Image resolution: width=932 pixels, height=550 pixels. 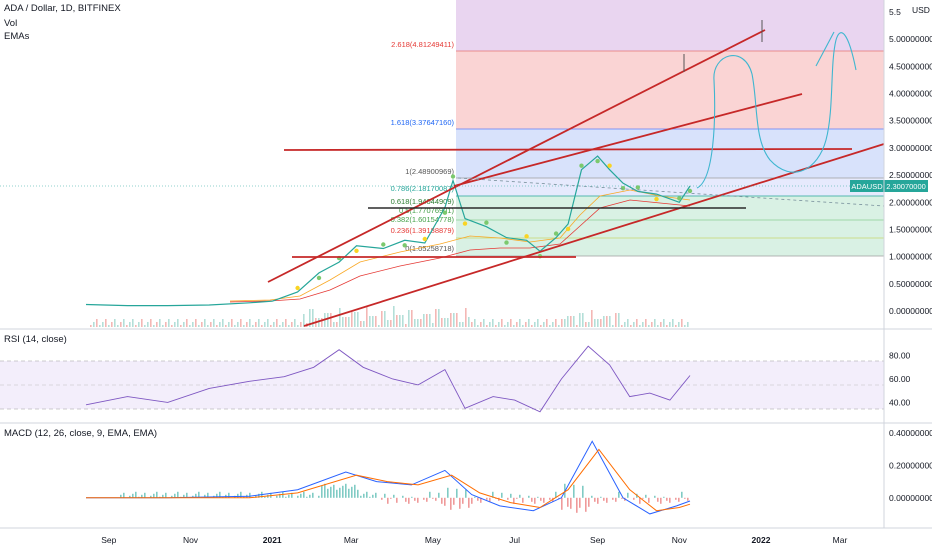 I want to click on ema-indicator-label: EMAs, so click(x=17, y=36).